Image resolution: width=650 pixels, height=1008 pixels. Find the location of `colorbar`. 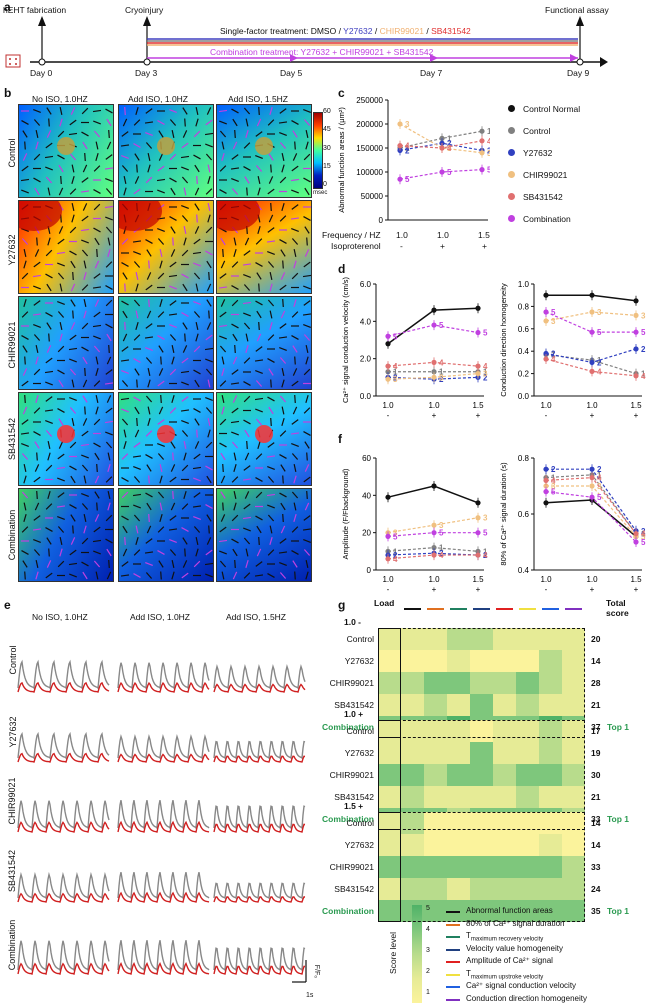

colorbar is located at coordinates (318, 150).